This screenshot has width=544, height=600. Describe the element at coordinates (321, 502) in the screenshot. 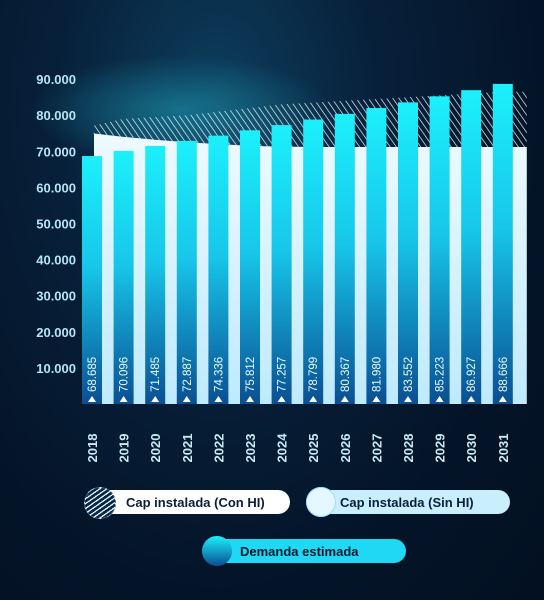

I see `light-circle-swatch-icon` at that location.